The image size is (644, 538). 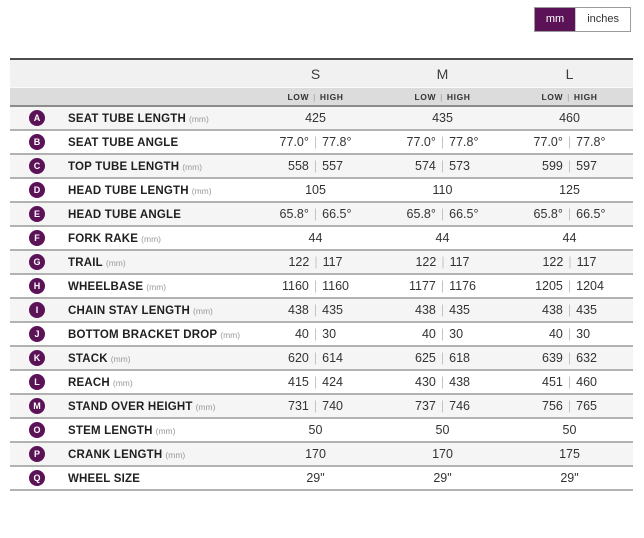 What do you see at coordinates (154, 406) in the screenshot?
I see `label-cell: STAND OVER HEIGHT (mm)` at bounding box center [154, 406].